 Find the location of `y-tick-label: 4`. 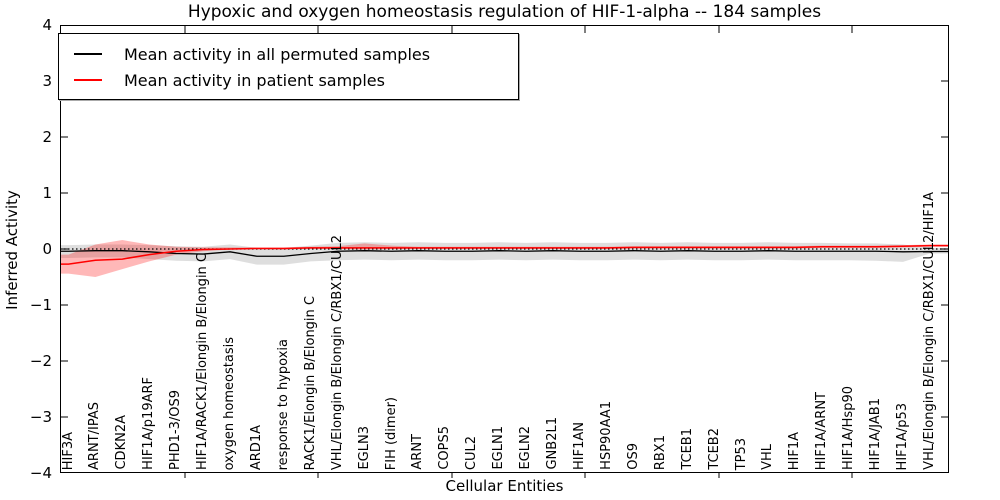

y-tick-label: 4 is located at coordinates (47, 25).